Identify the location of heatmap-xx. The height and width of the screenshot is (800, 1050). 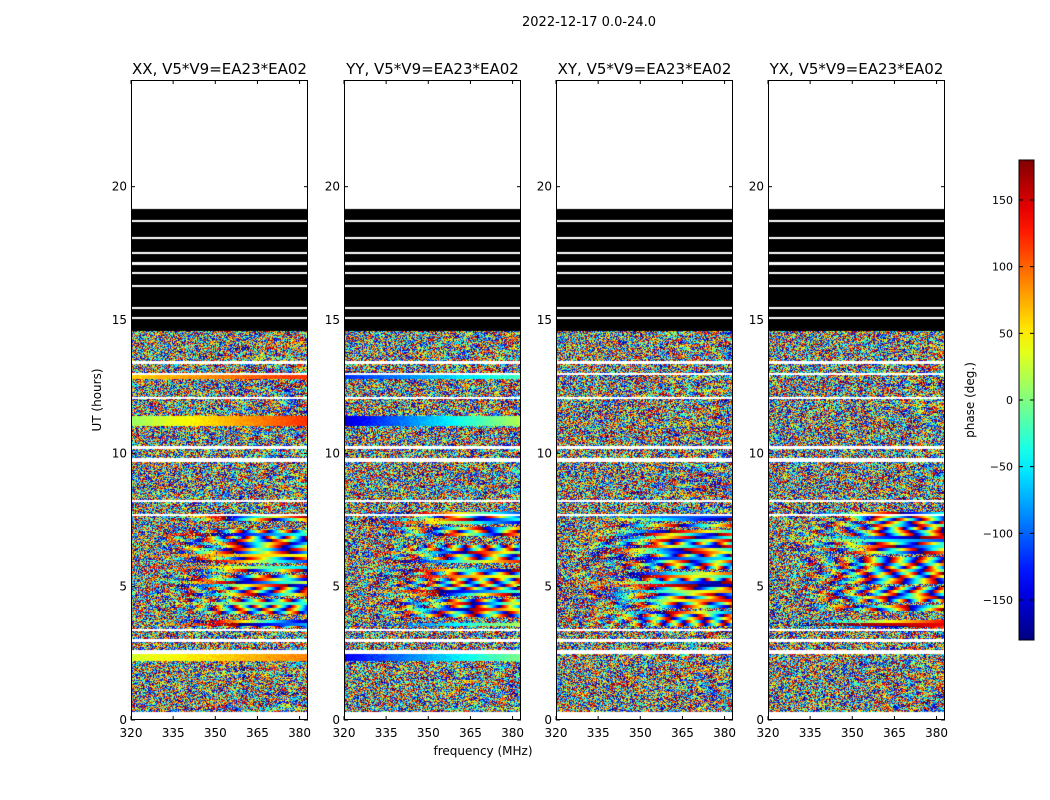
(219, 400).